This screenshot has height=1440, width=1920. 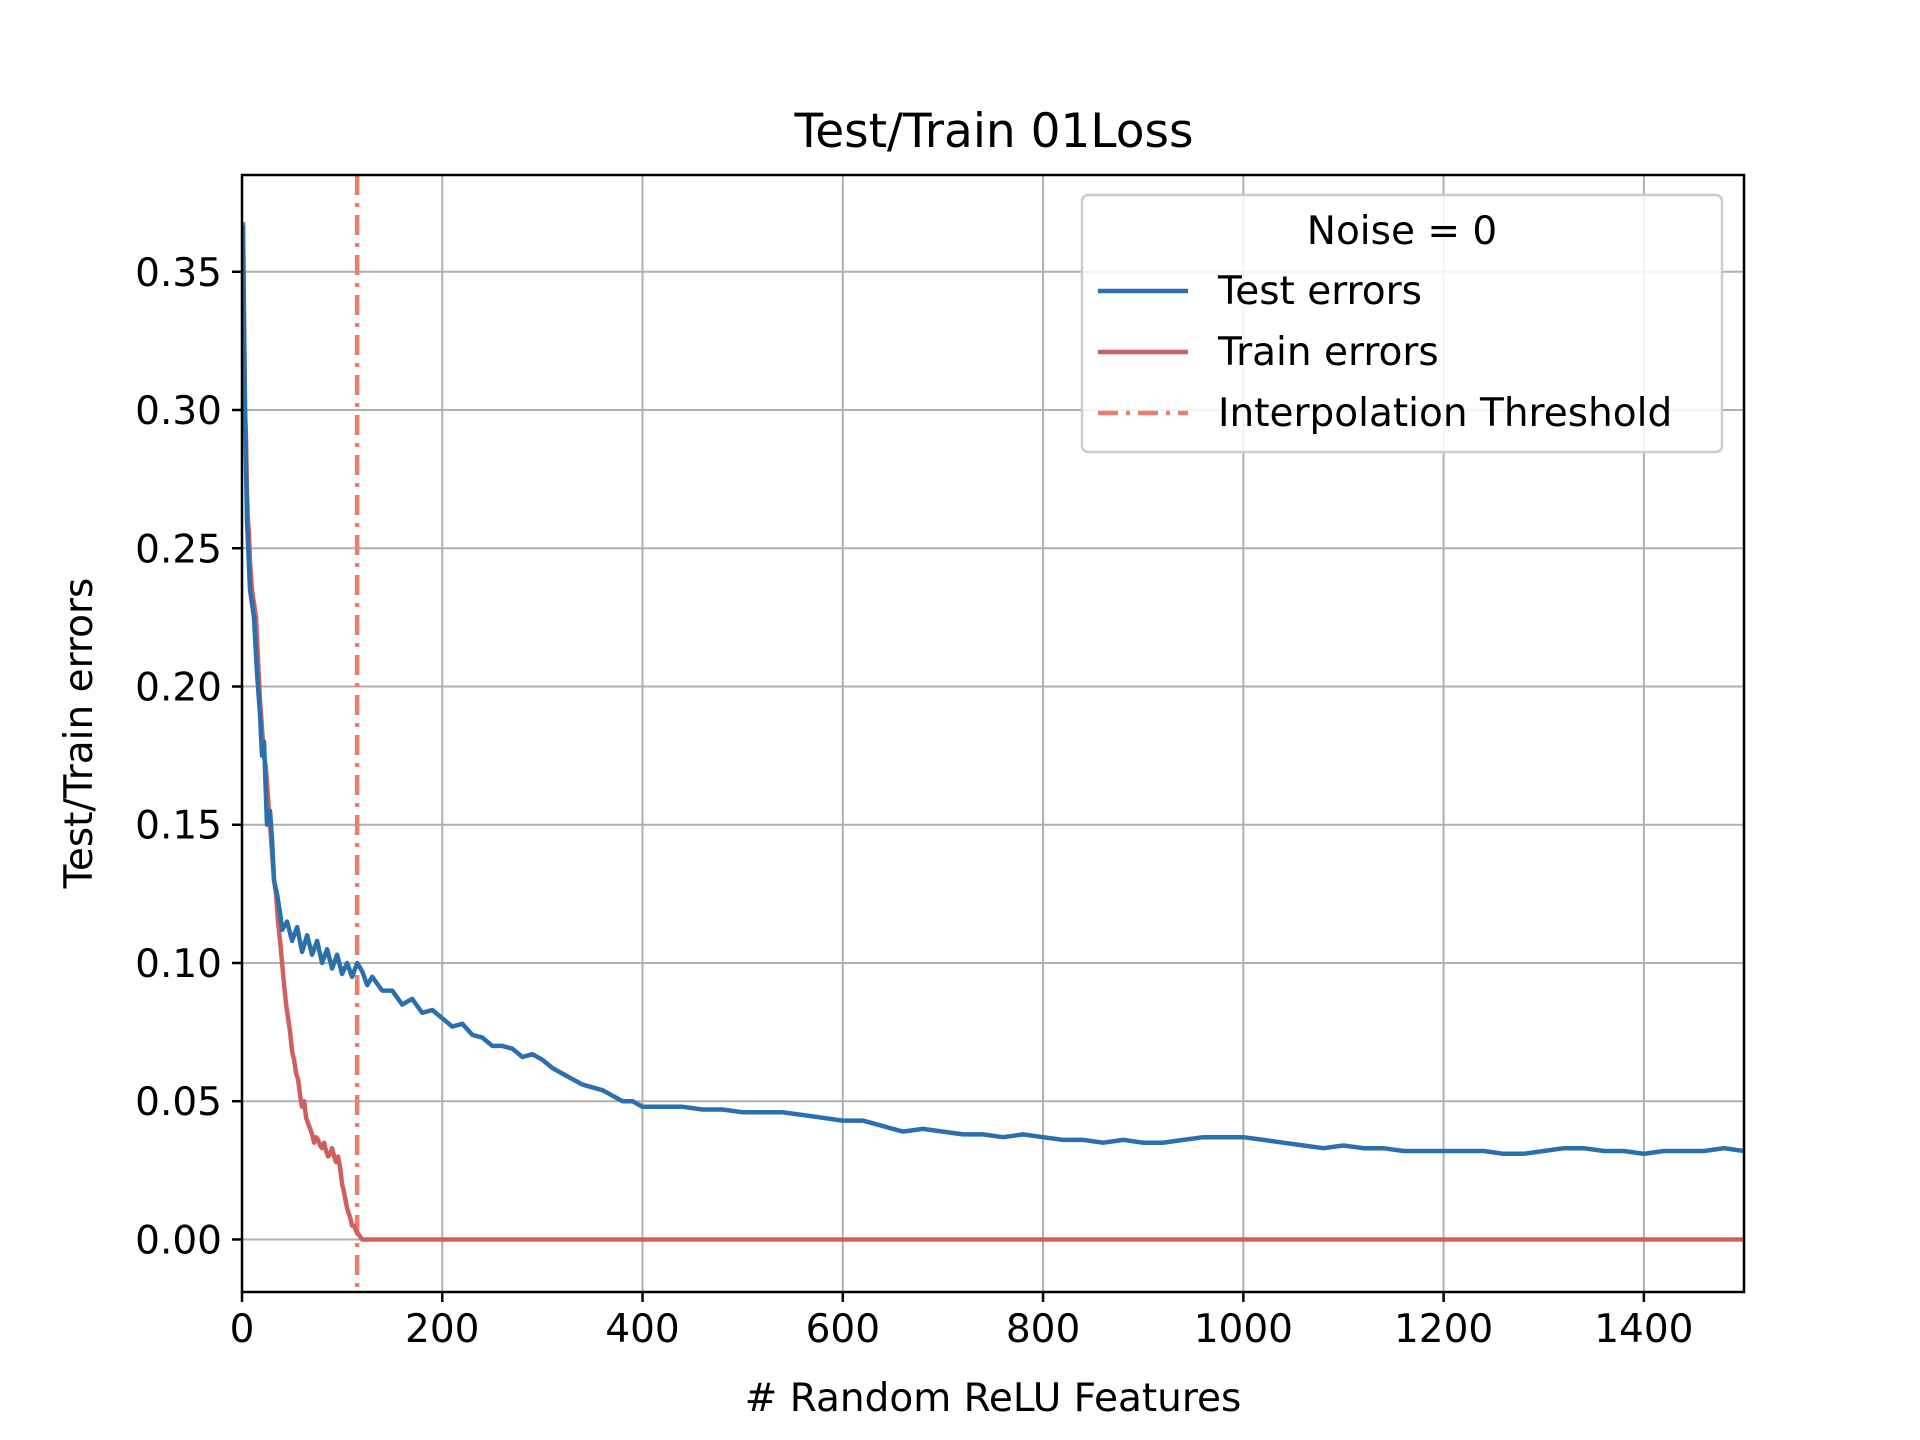 I want to click on y-tick-label: 0.00, so click(x=178, y=1240).